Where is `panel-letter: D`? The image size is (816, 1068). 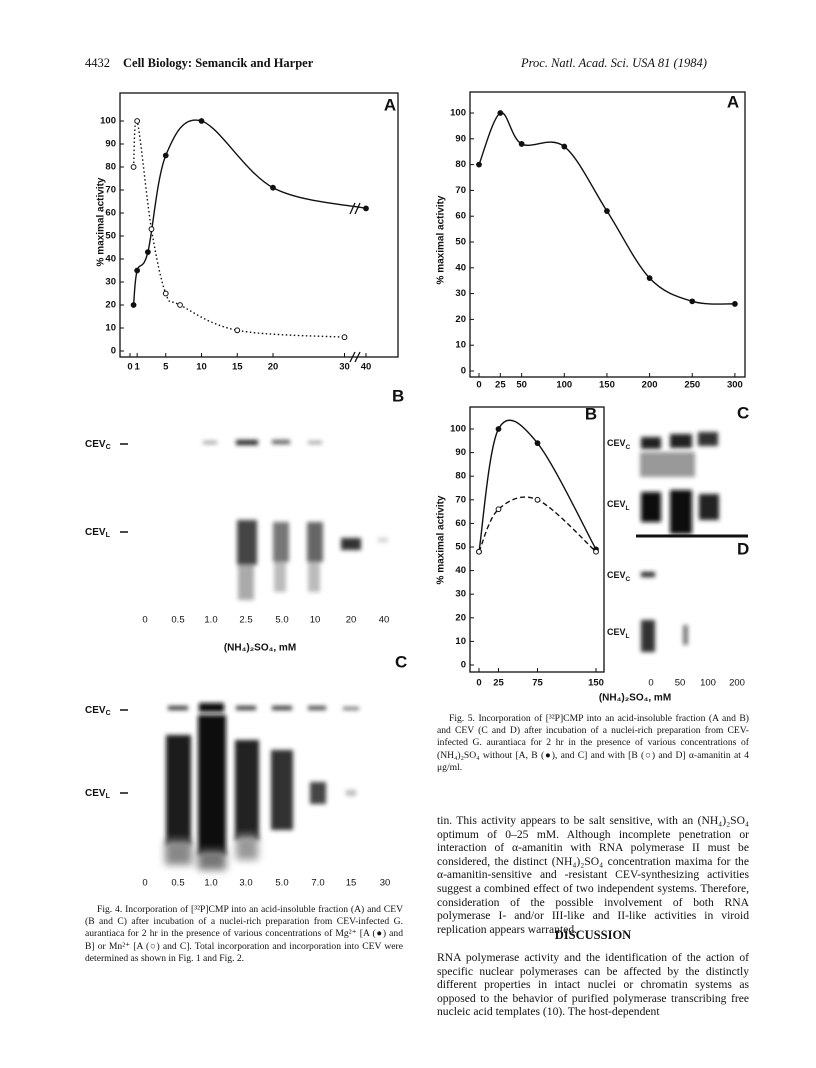
panel-letter: D is located at coordinates (743, 548).